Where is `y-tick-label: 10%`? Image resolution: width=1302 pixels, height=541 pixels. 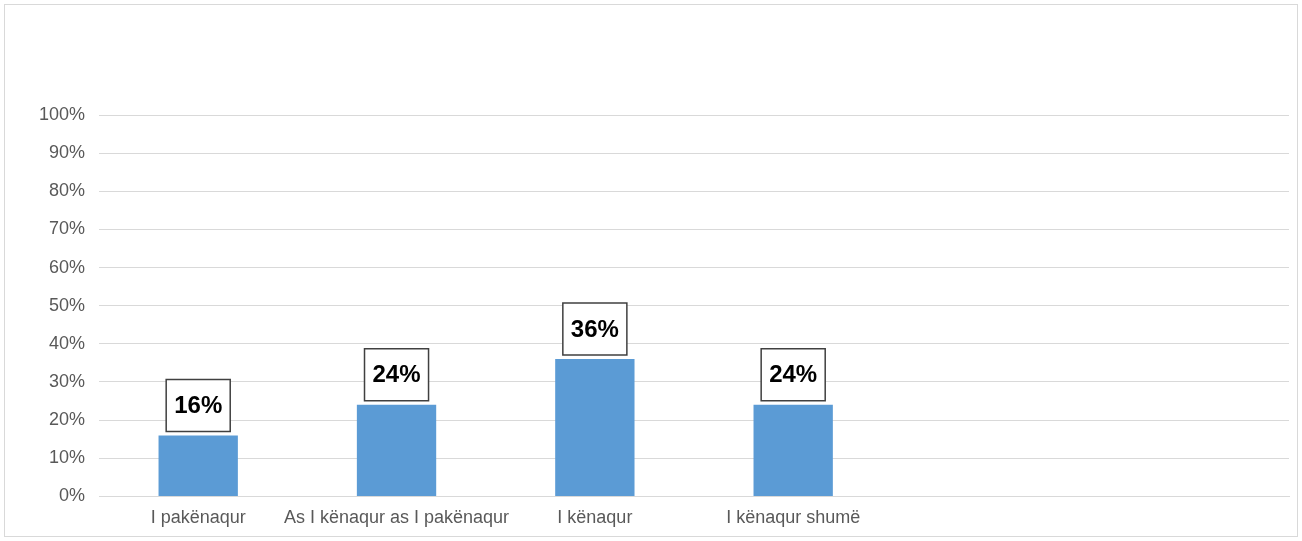
y-tick-label: 10% is located at coordinates (67, 457).